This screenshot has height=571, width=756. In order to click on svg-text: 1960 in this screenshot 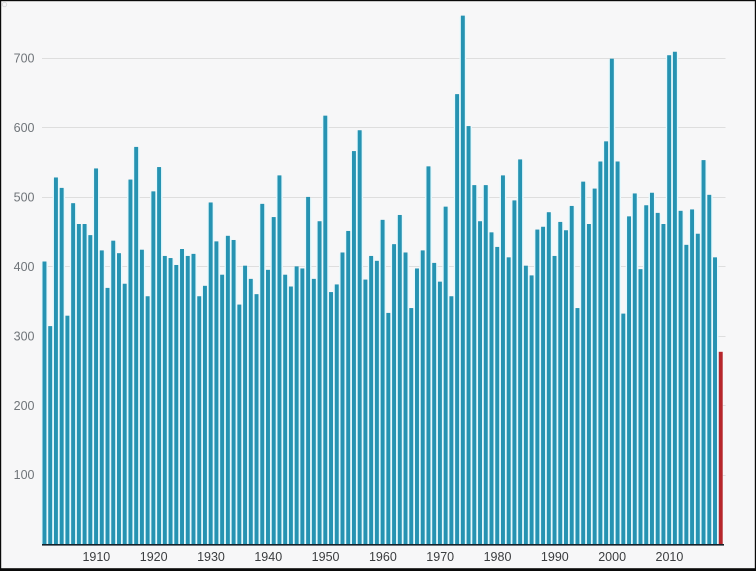, I will do `click(383, 557)`.